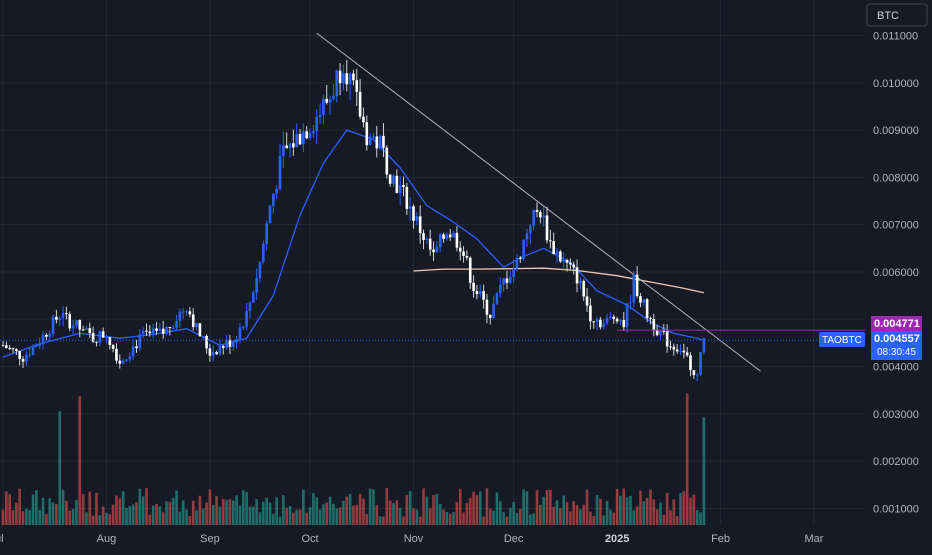  I want to click on currency-badge: BTC, so click(897, 15).